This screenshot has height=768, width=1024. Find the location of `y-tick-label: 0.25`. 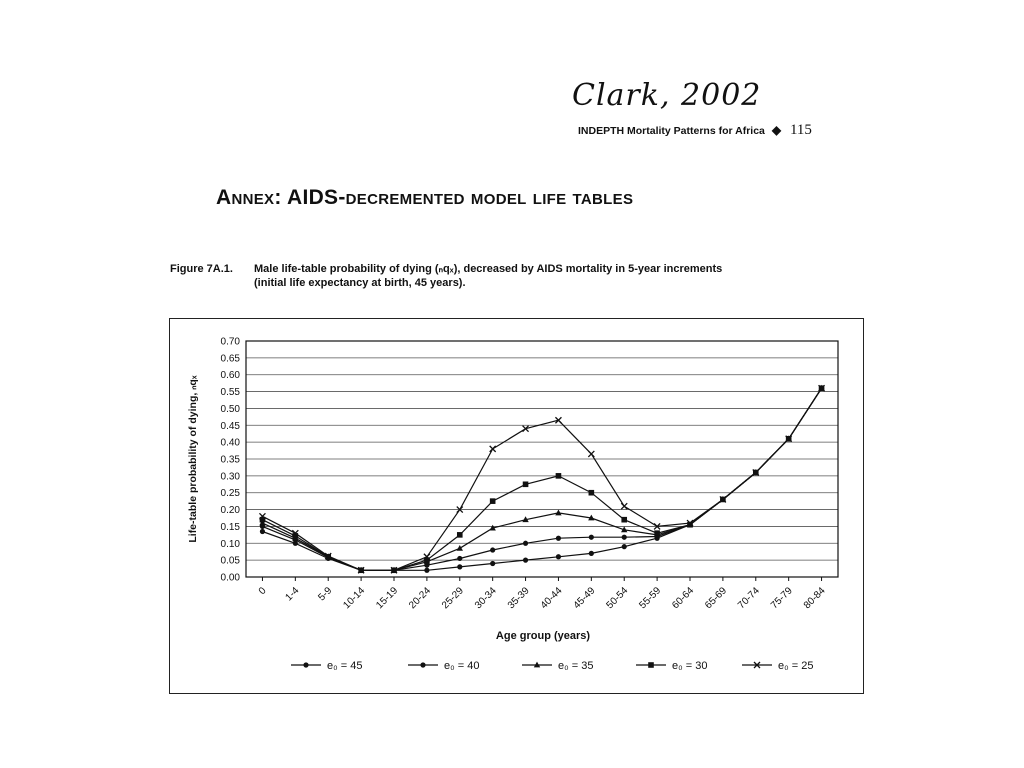

y-tick-label: 0.25 is located at coordinates (231, 493).